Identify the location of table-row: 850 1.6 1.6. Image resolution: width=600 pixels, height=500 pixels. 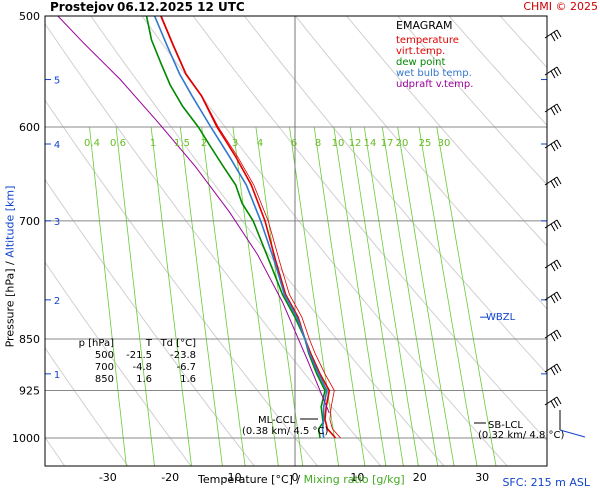
(136, 380).